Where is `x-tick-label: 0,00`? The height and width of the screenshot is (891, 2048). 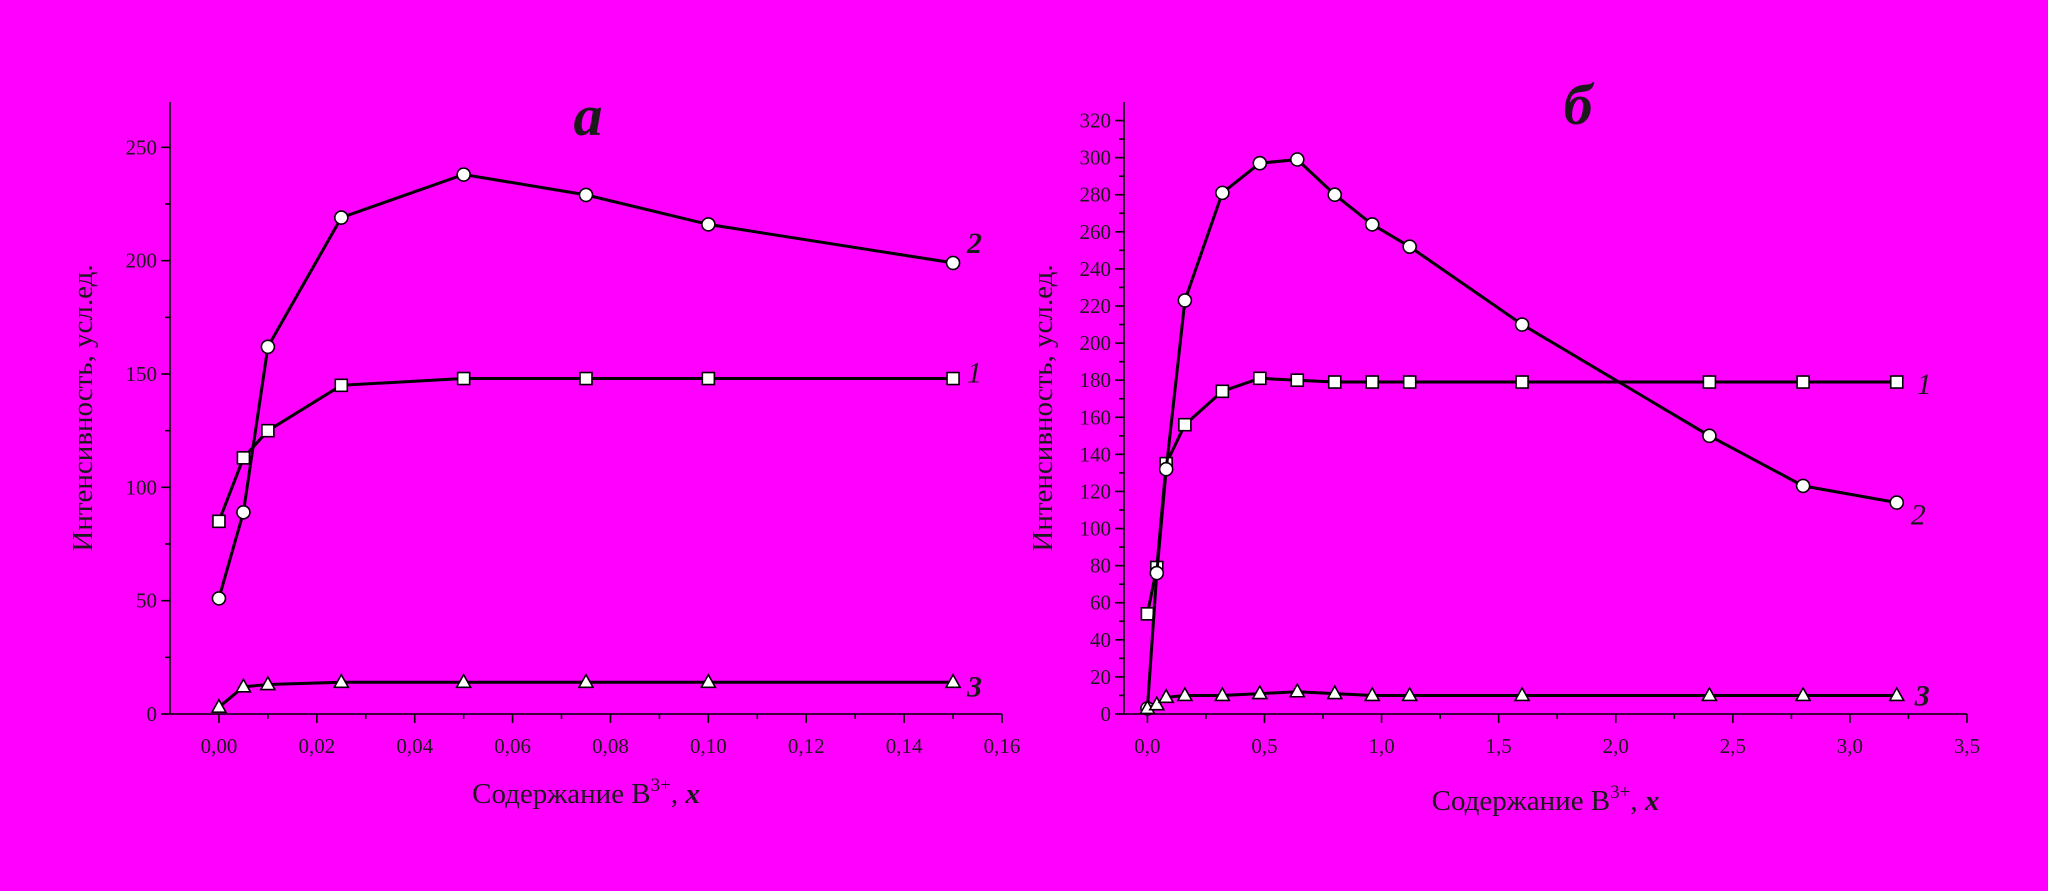 x-tick-label: 0,00 is located at coordinates (219, 746).